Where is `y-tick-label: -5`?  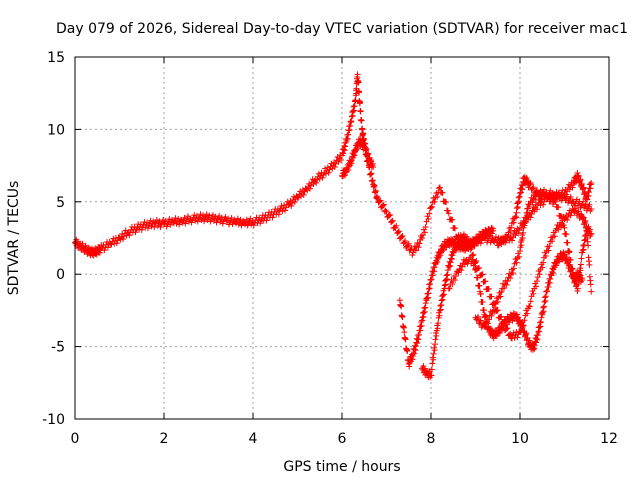 y-tick-label: -5 is located at coordinates (58, 348).